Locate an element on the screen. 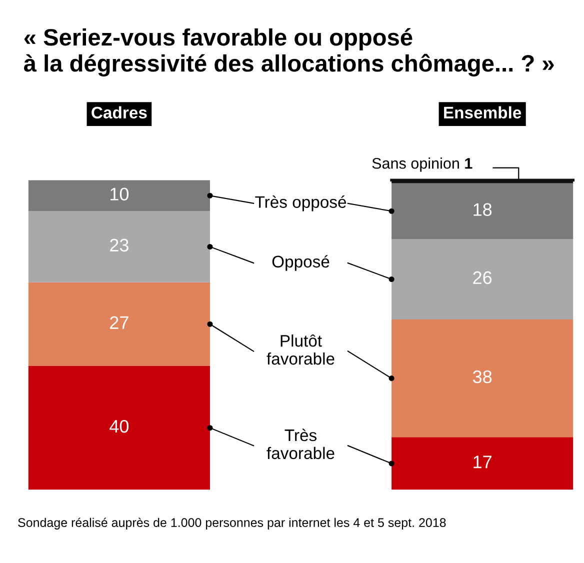 This screenshot has height=563, width=584. data-label: 10 is located at coordinates (119, 194).